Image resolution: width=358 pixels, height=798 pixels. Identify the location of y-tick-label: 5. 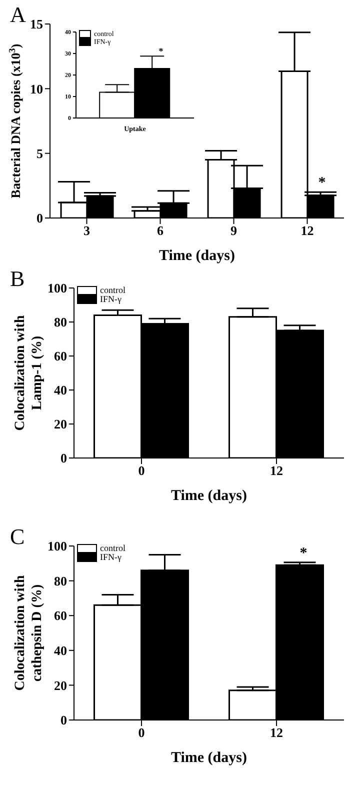
(40, 153).